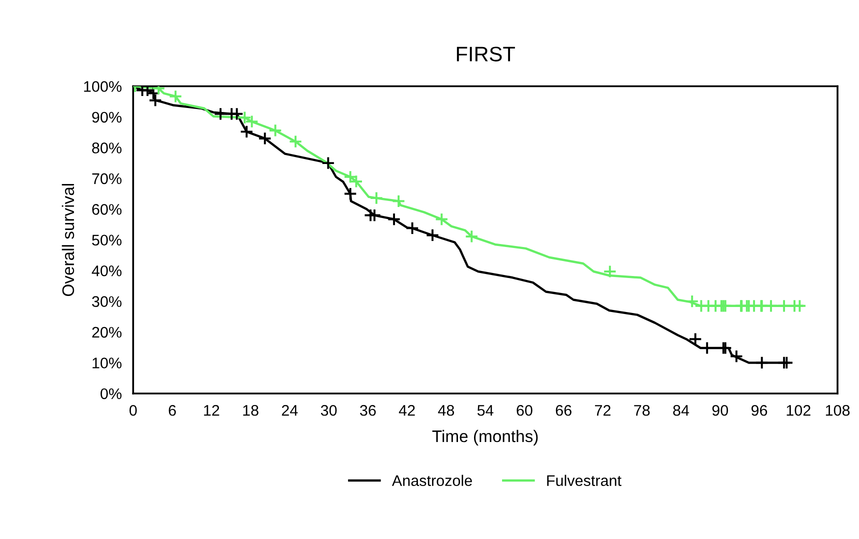  What do you see at coordinates (290, 410) in the screenshot?
I see `x-tick-label: 24` at bounding box center [290, 410].